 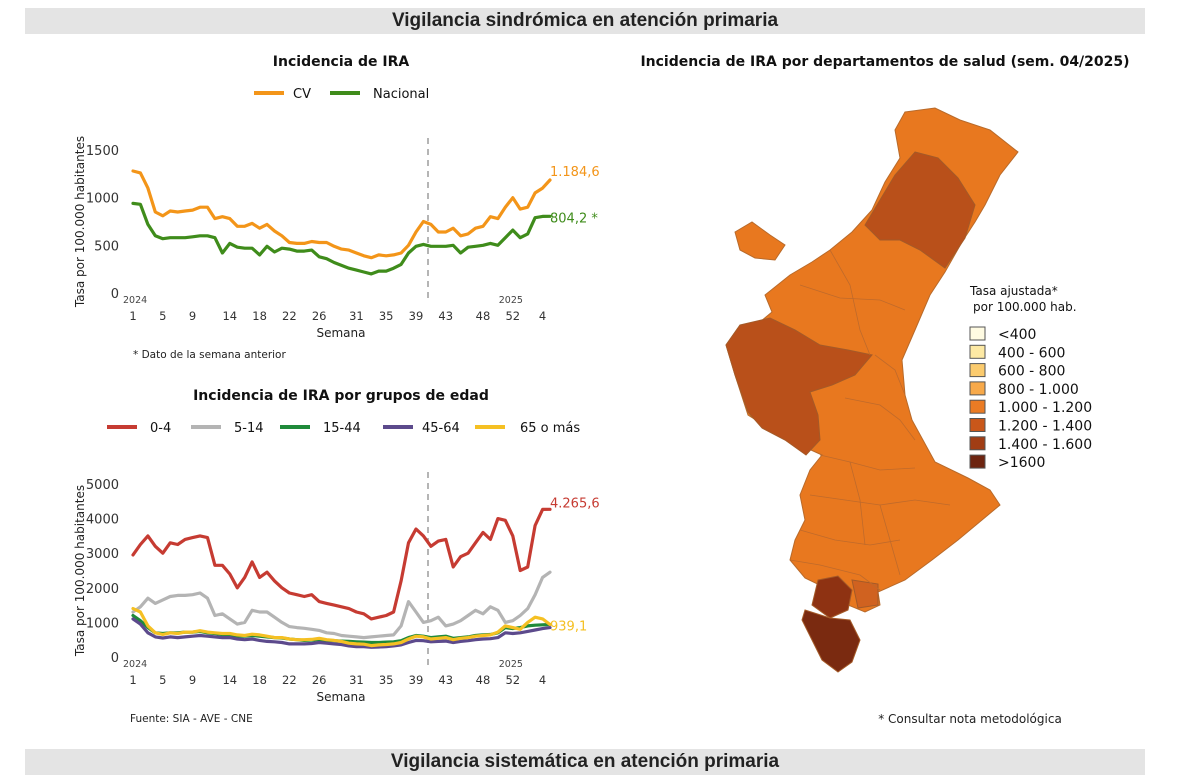 I want to click on map-outline-enclave, so click(x=760, y=241).